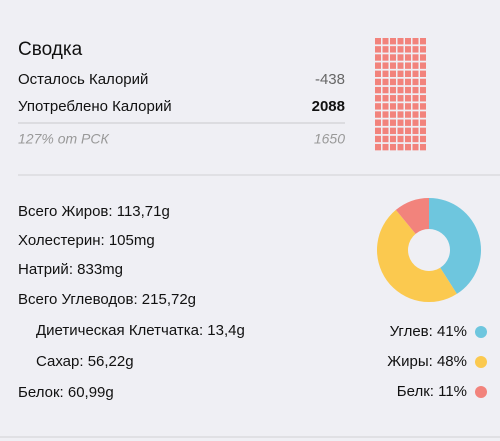 This screenshot has height=441, width=500. I want to click on waffle, so click(400, 94).